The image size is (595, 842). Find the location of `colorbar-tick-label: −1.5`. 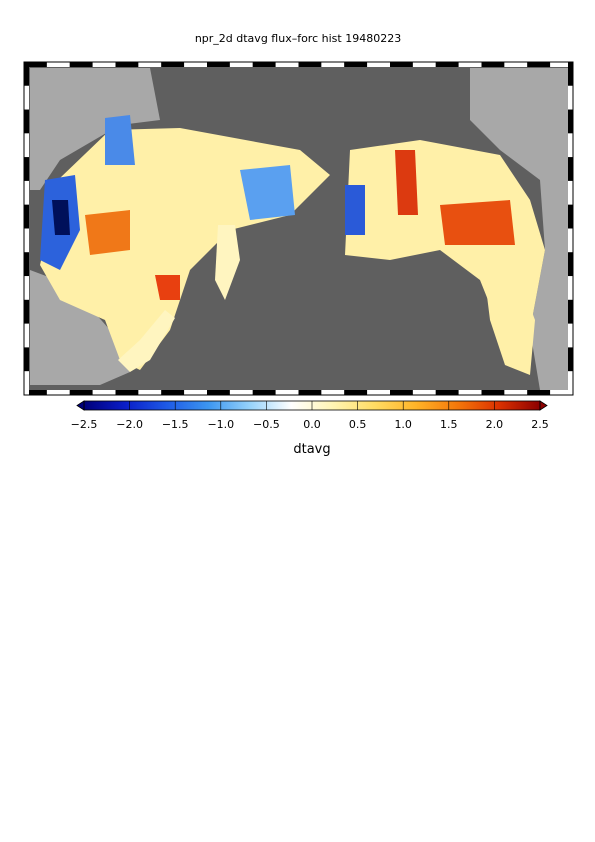

colorbar-tick-label: −1.5 is located at coordinates (175, 424).